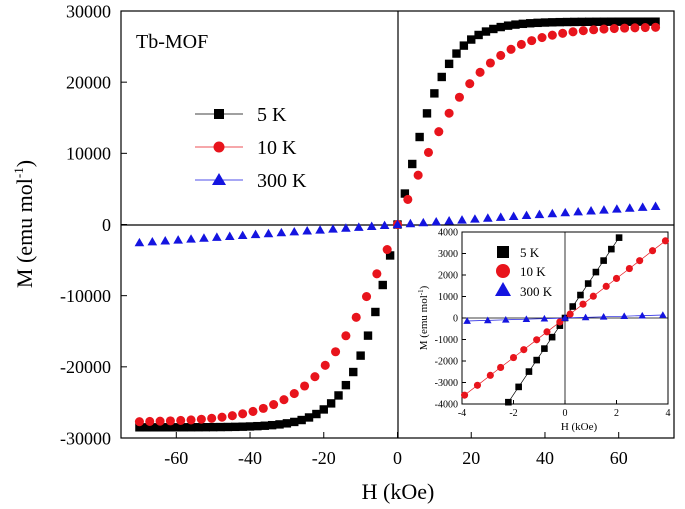 The height and width of the screenshot is (509, 685). I want to click on inset-x-tick-label: 4, so click(668, 413).